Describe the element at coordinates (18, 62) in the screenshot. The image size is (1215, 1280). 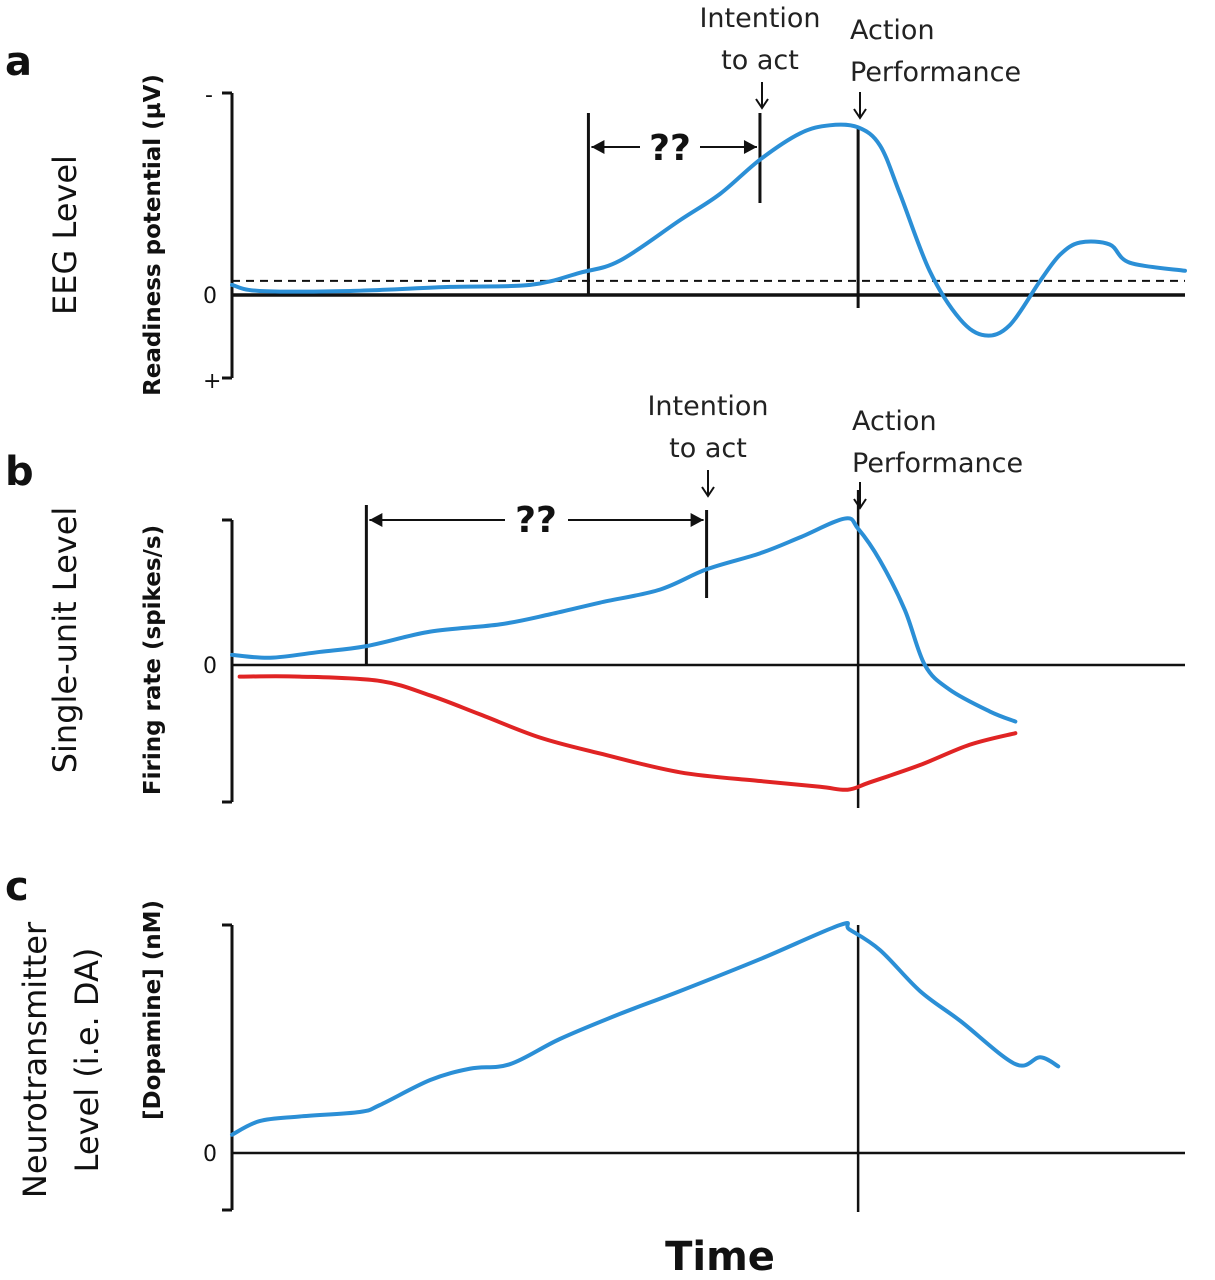
I see `panel-letter-a: a` at that location.